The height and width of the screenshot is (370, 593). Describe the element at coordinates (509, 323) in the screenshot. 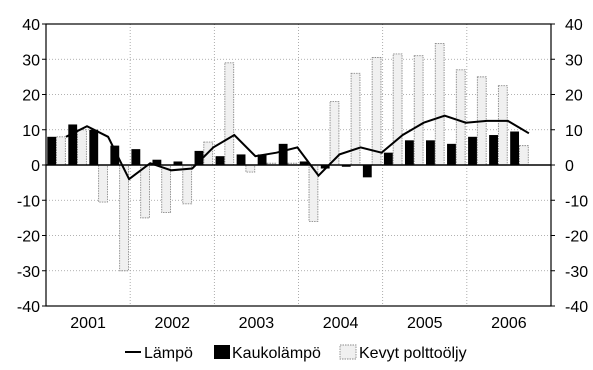

I see `x-tick-label: 2006` at that location.